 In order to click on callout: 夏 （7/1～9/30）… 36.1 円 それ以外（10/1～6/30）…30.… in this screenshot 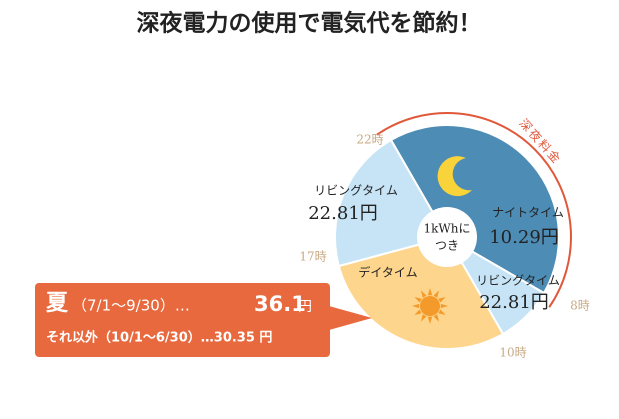, I will do `click(203, 320)`.